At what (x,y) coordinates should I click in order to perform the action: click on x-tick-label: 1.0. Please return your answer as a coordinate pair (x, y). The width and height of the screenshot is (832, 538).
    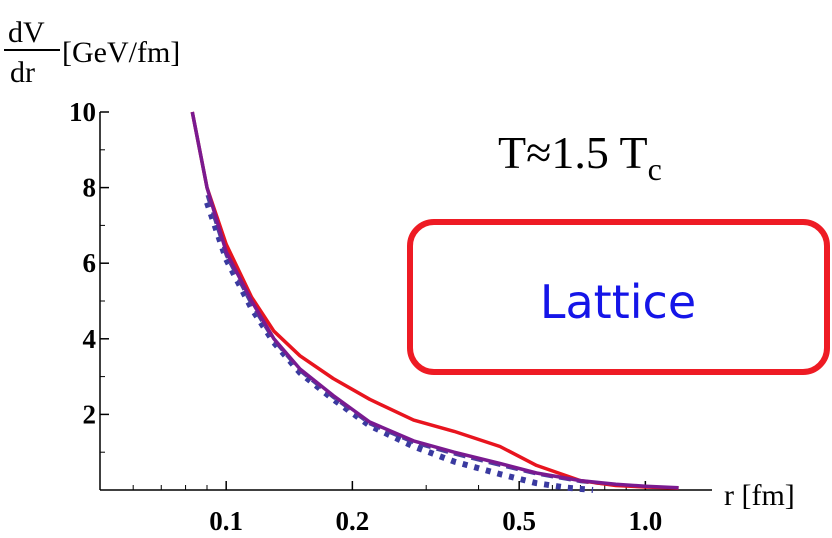
    Looking at the image, I should click on (645, 521).